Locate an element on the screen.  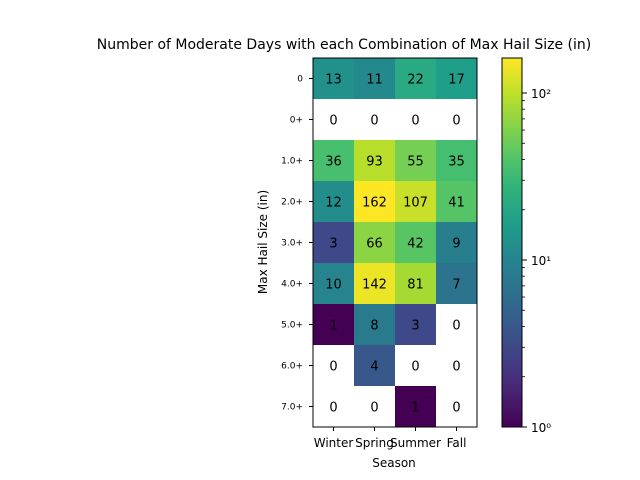
y-axis-label: Max Hail Size (in) is located at coordinates (263, 242).